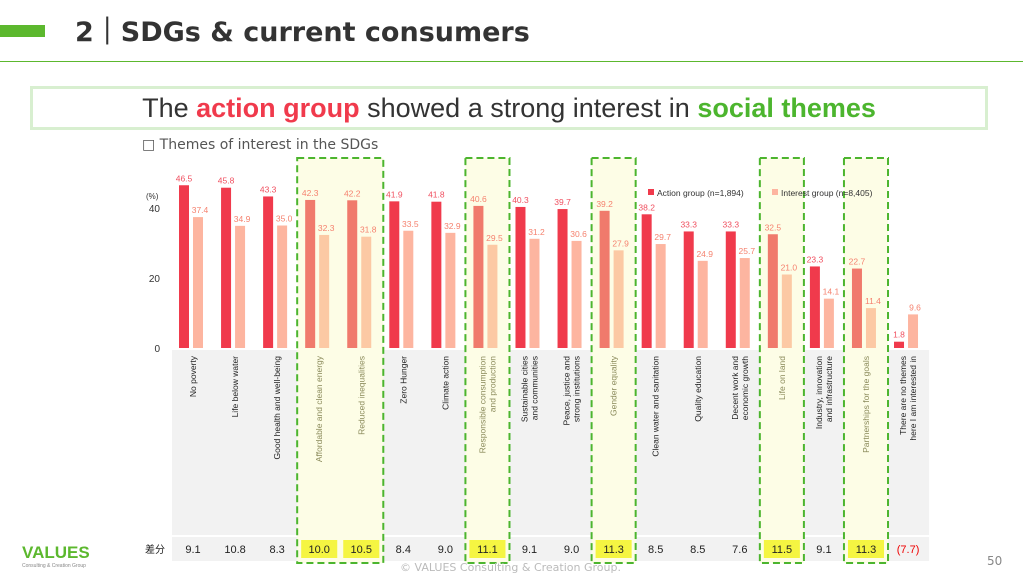  What do you see at coordinates (866, 404) in the screenshot?
I see `category-label: Partnerships for the goals` at bounding box center [866, 404].